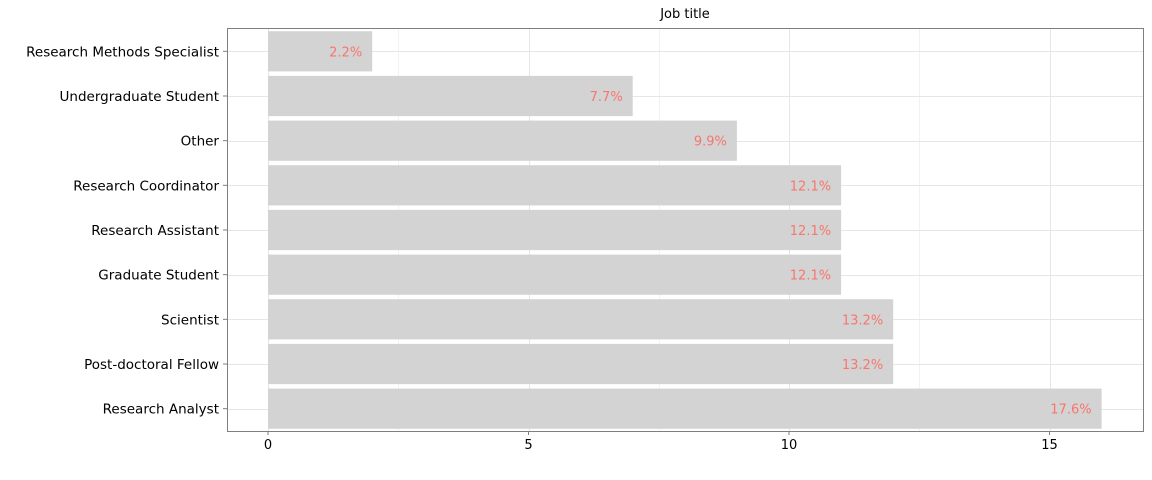 This screenshot has width=1152, height=480. Describe the element at coordinates (158, 276) in the screenshot. I see `category-label: Graduate Student` at that location.